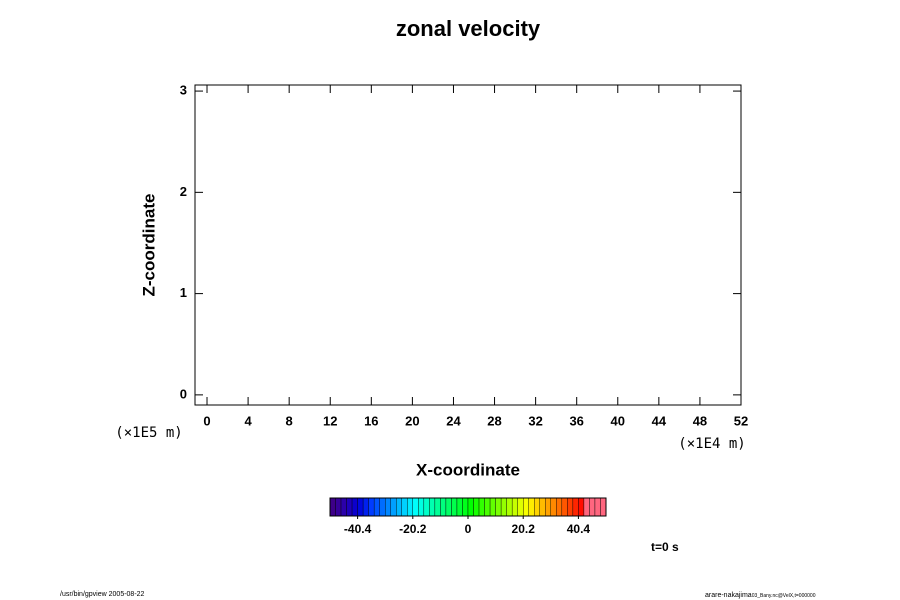 Image resolution: width=900 pixels, height=600 pixels. Describe the element at coordinates (412, 420) in the screenshot. I see `x-tick-label: 20` at that location.